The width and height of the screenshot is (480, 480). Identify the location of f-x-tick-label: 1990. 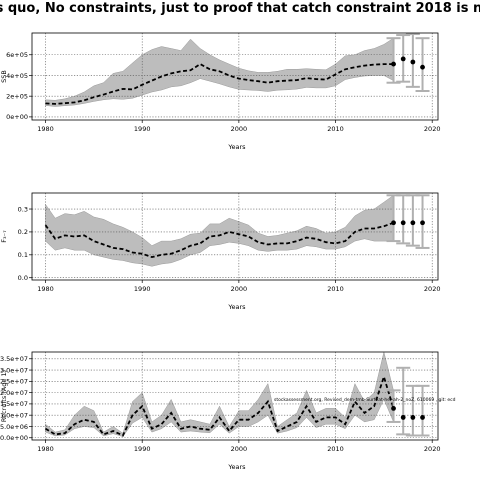
(142, 289).